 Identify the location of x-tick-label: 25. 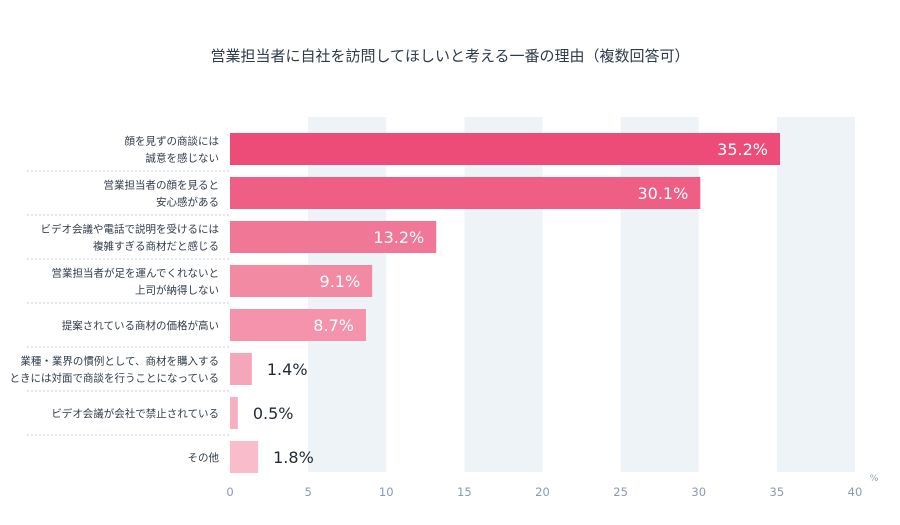
(620, 492).